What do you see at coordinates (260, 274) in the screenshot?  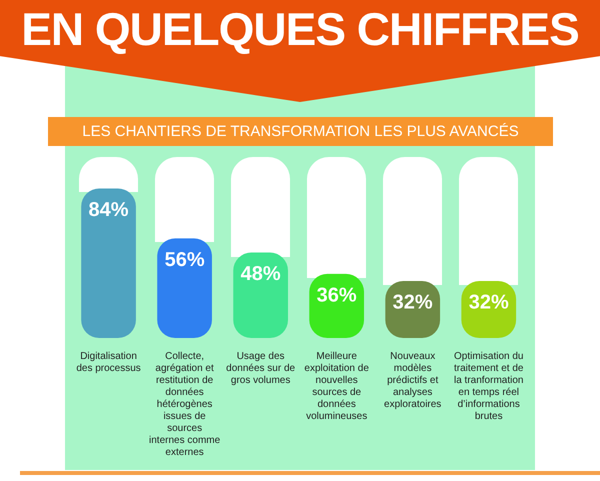 I see `data-label: 48%` at bounding box center [260, 274].